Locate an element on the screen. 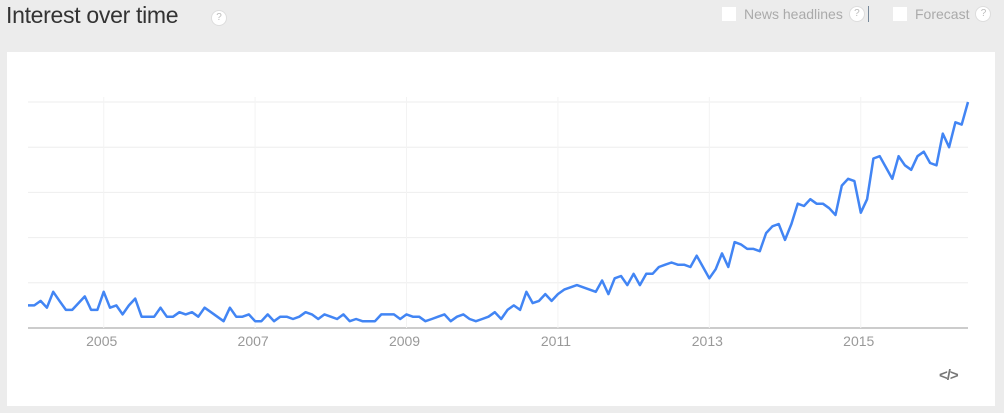 The height and width of the screenshot is (413, 1004). news-headlines-checkbox is located at coordinates (729, 14).